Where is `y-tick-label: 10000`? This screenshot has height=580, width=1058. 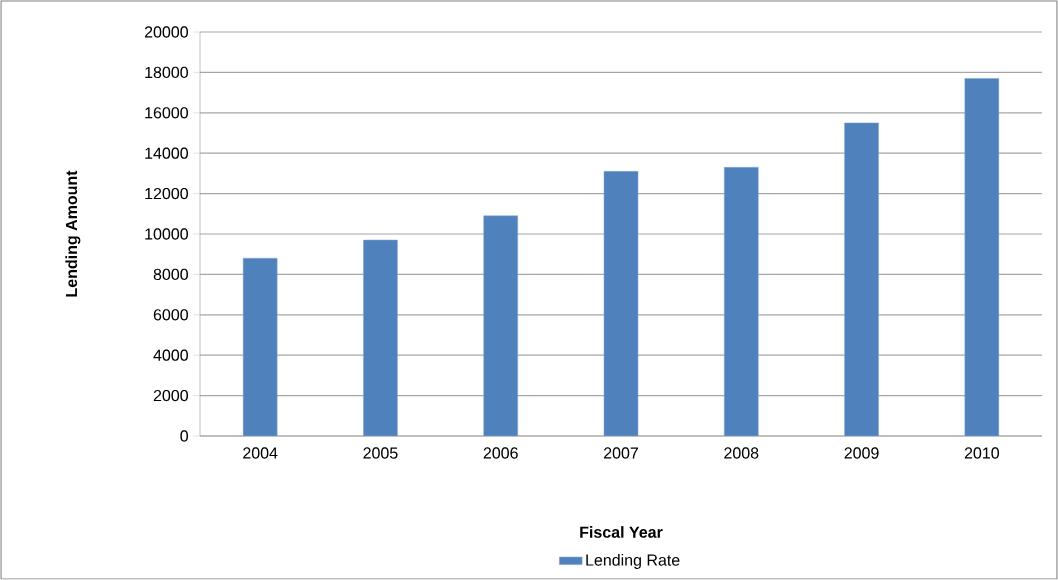
y-tick-label: 10000 is located at coordinates (166, 234).